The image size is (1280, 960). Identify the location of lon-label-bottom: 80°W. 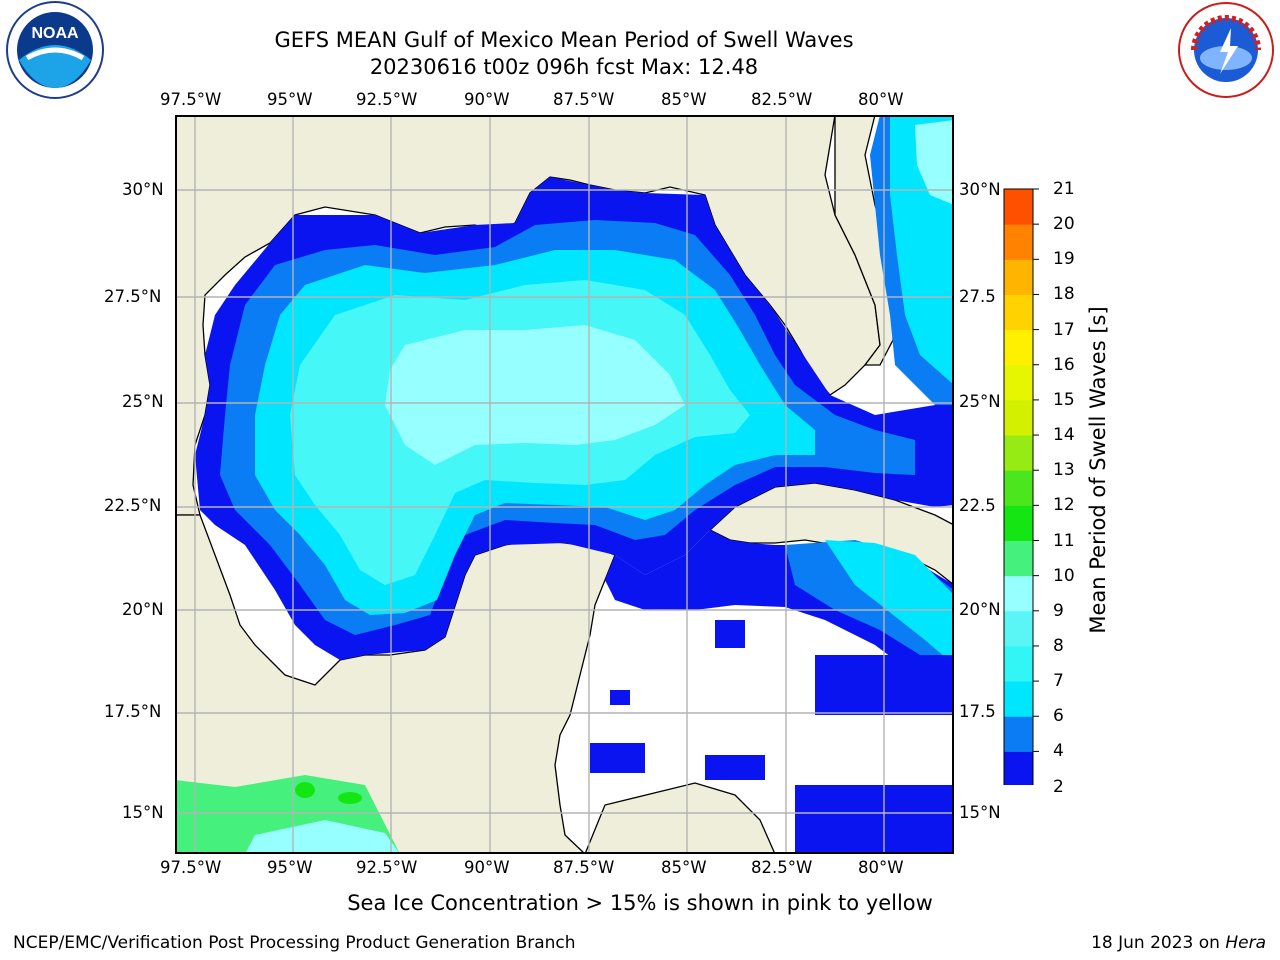
(881, 867).